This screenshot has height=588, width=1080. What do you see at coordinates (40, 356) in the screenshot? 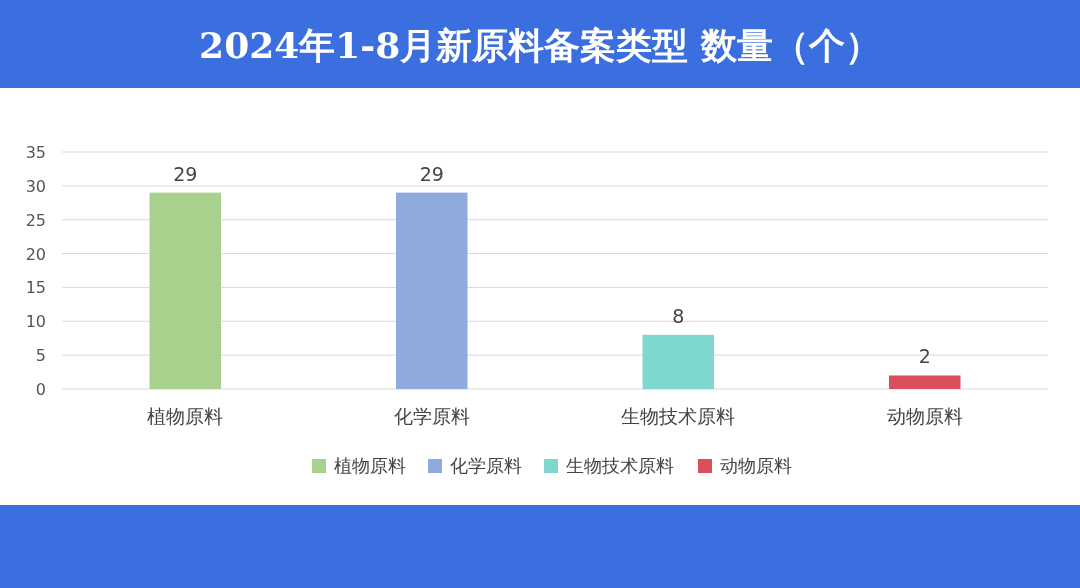
I see `y-tick-label: 5` at bounding box center [40, 356].